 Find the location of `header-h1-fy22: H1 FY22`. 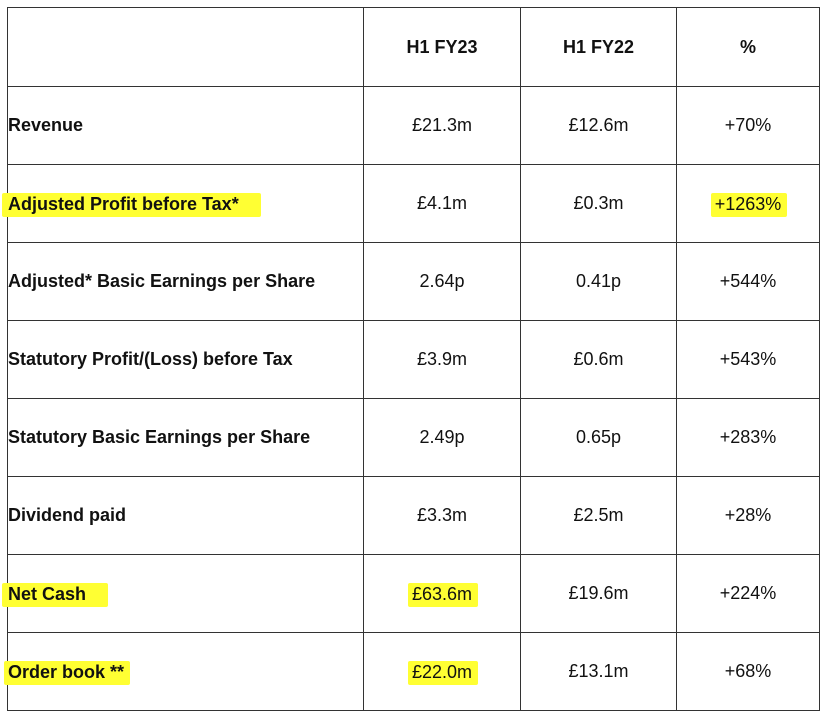

header-h1-fy22: H1 FY22 is located at coordinates (598, 47).